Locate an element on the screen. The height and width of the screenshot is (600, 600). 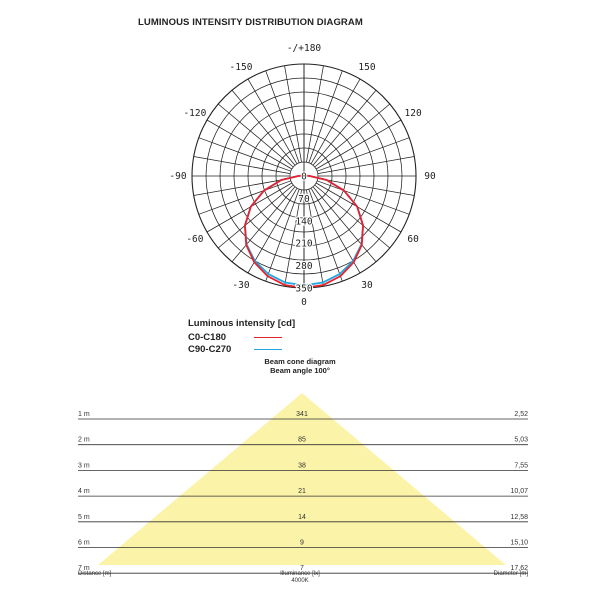
cone-row-illuminance: 9 is located at coordinates (302, 543).